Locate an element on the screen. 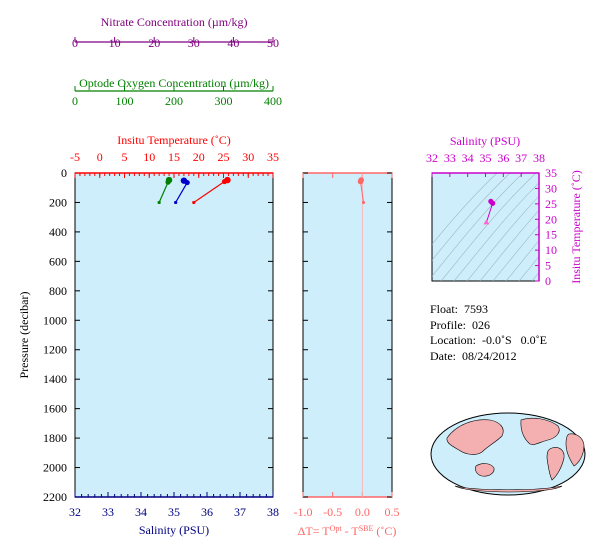  pressure-tick-label: 400 is located at coordinates (58, 232).